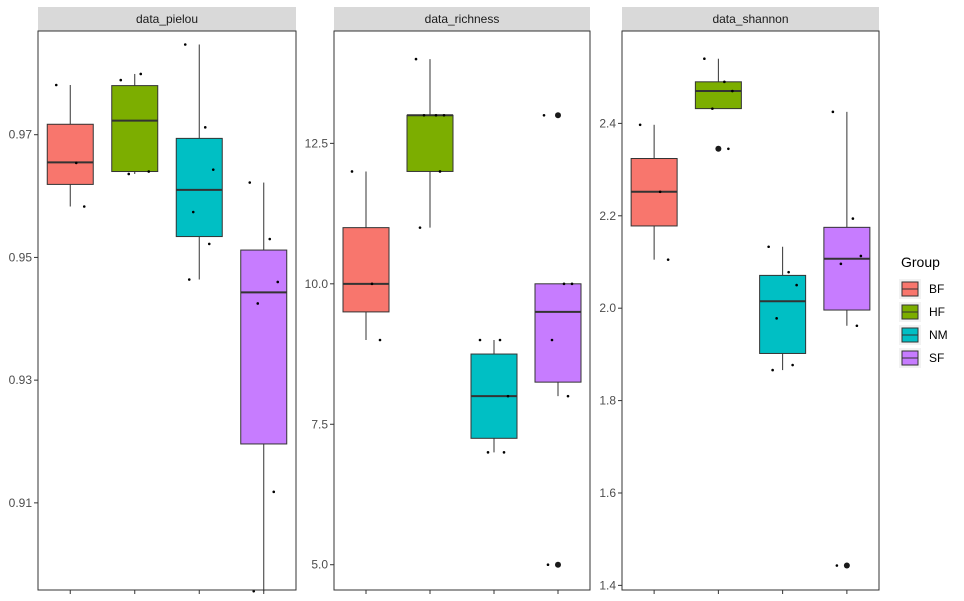  I want to click on y-tick-label: 2.0, so click(607, 308).